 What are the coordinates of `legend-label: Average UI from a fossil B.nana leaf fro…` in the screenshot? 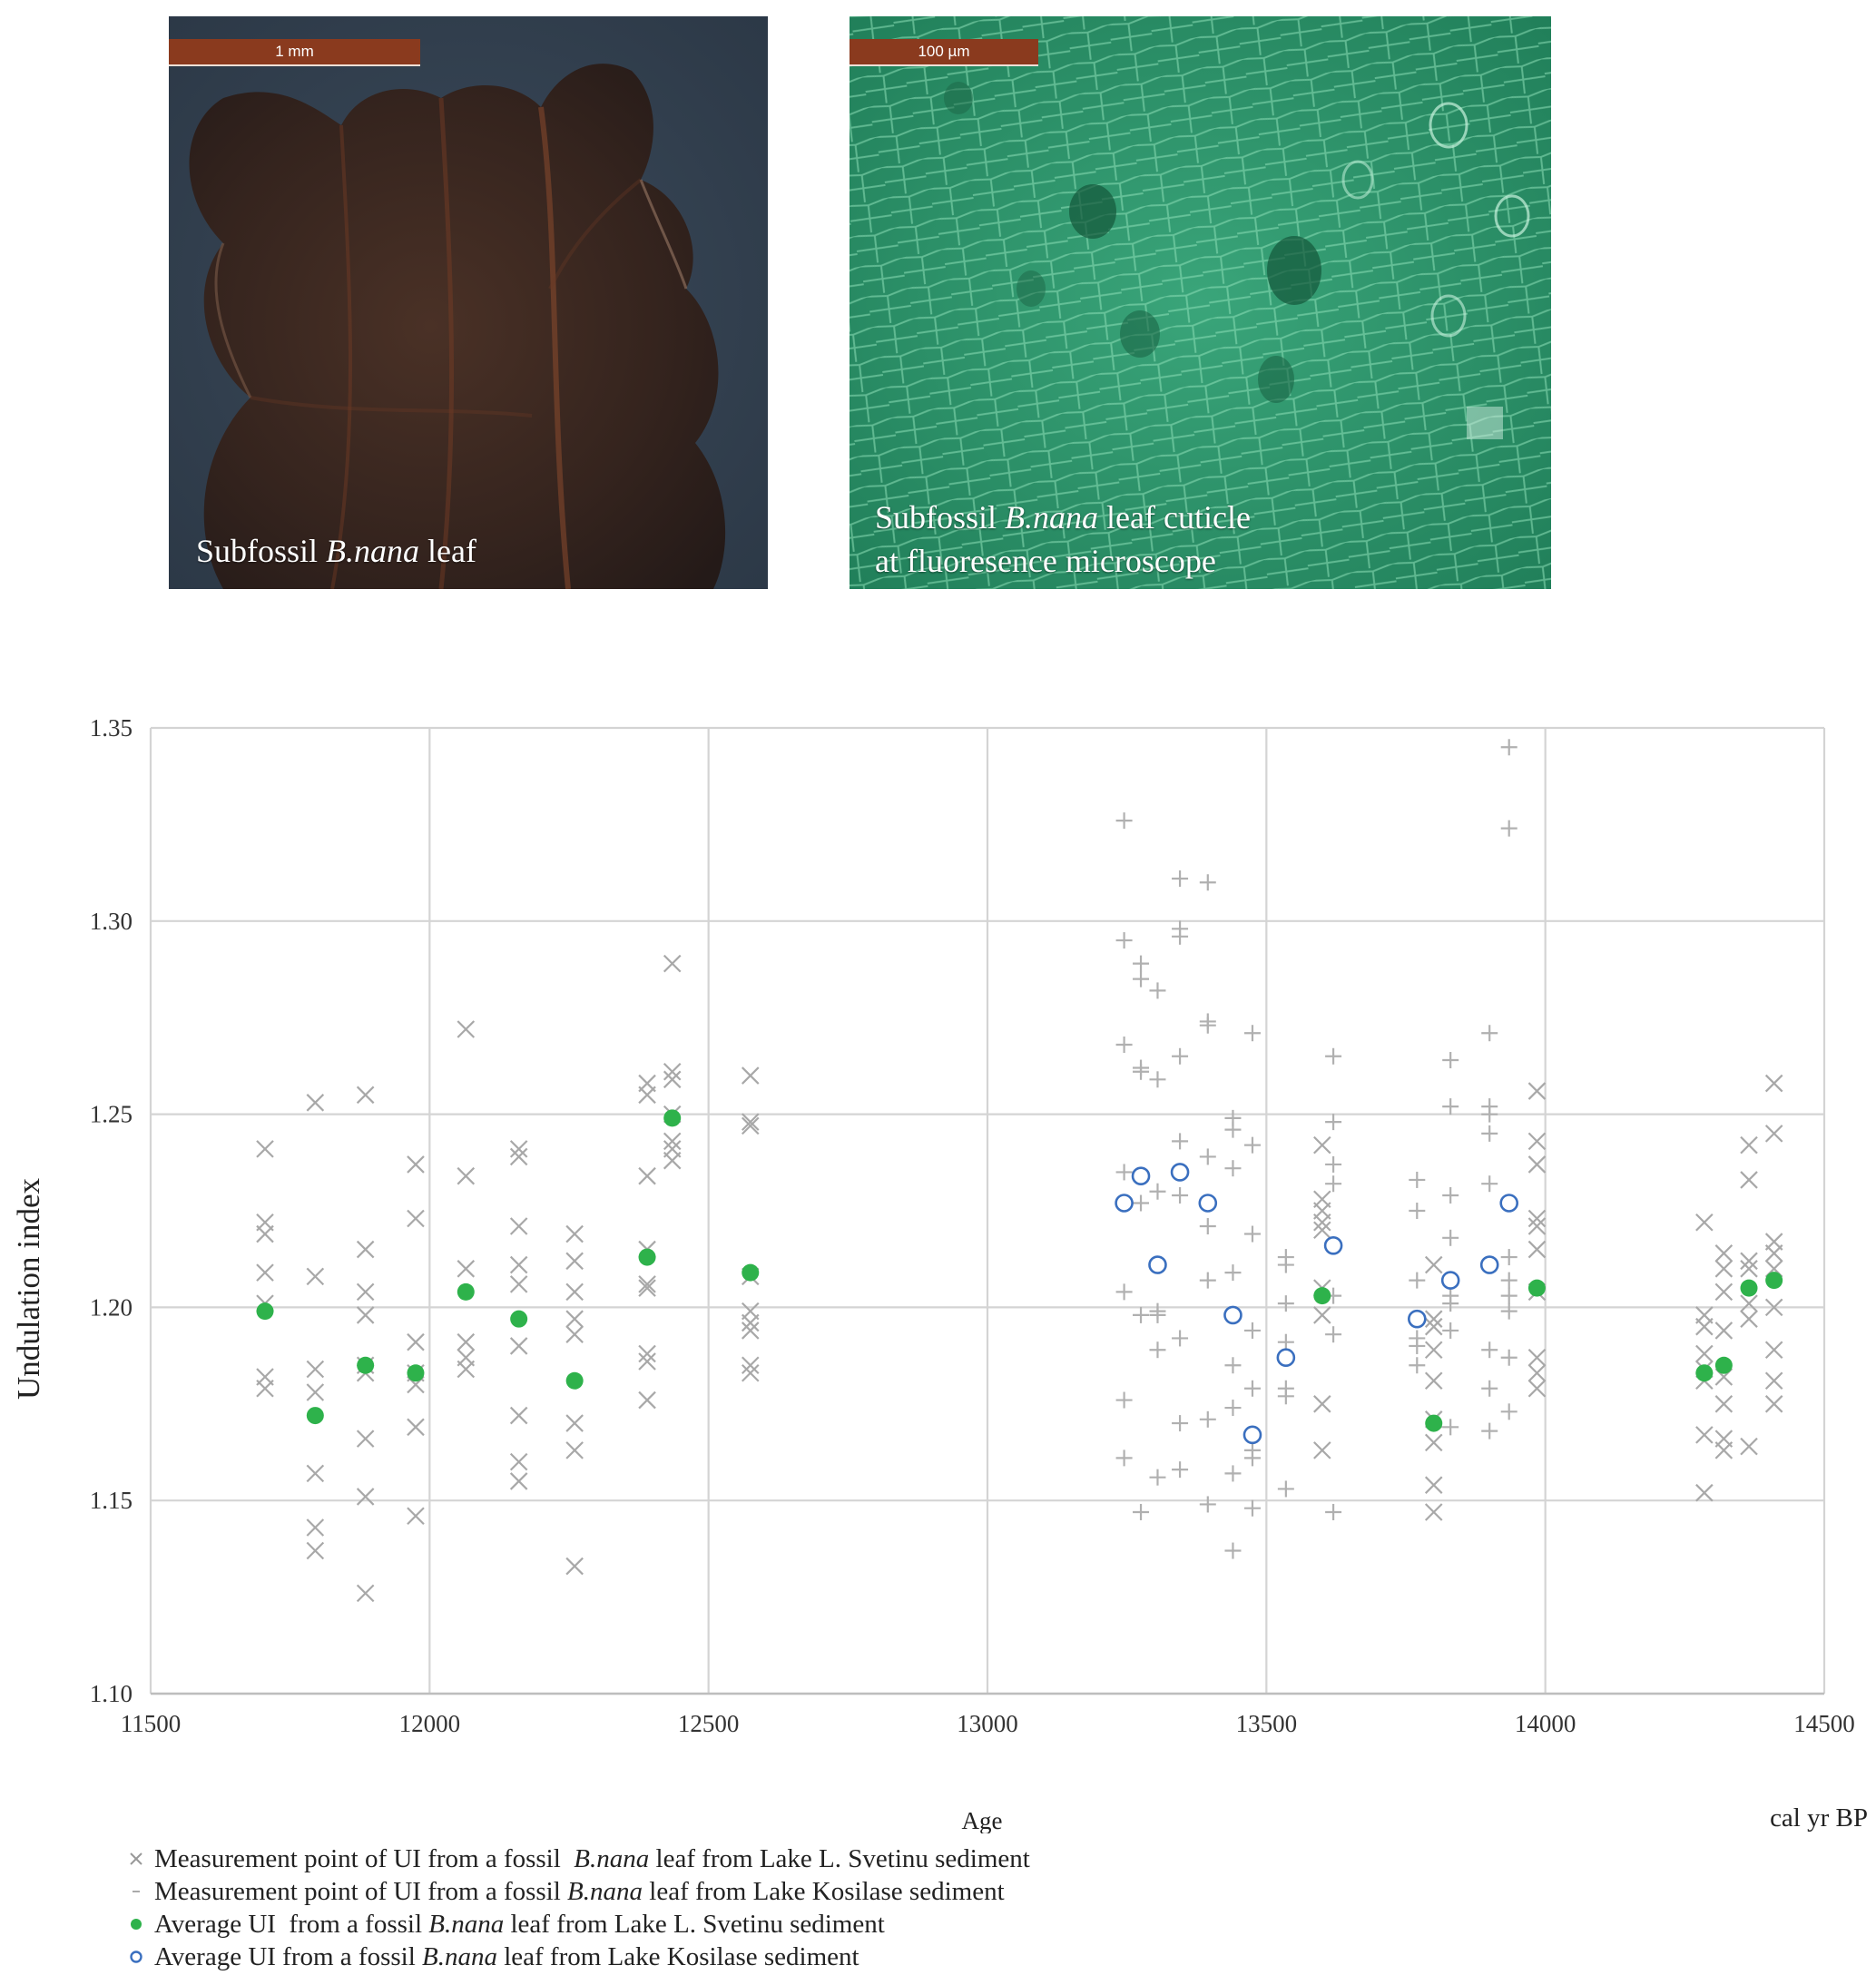 It's located at (506, 1957).